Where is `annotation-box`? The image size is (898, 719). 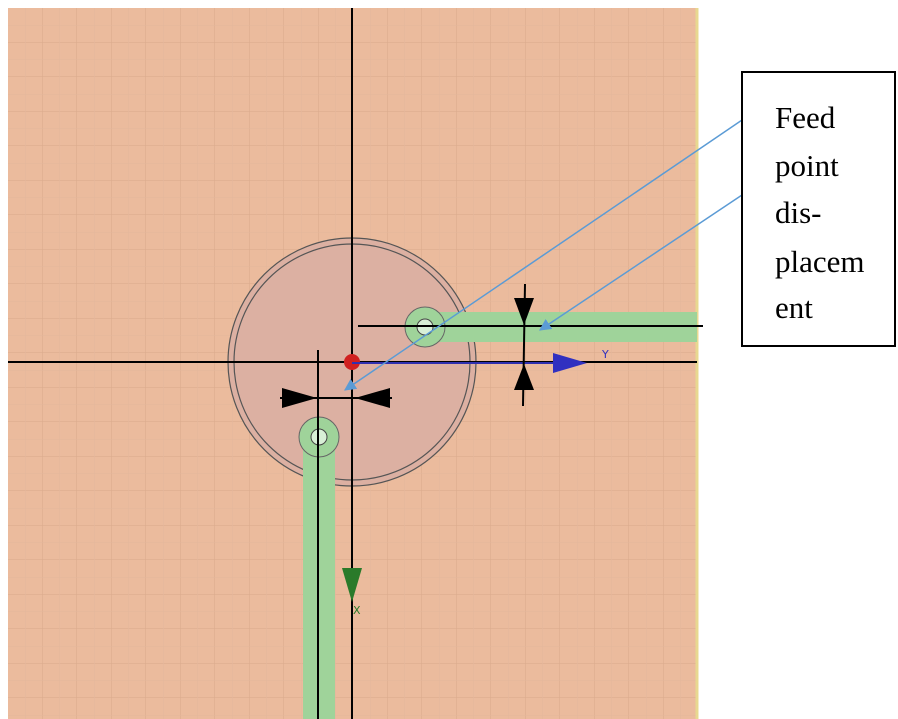
annotation-box is located at coordinates (818, 209).